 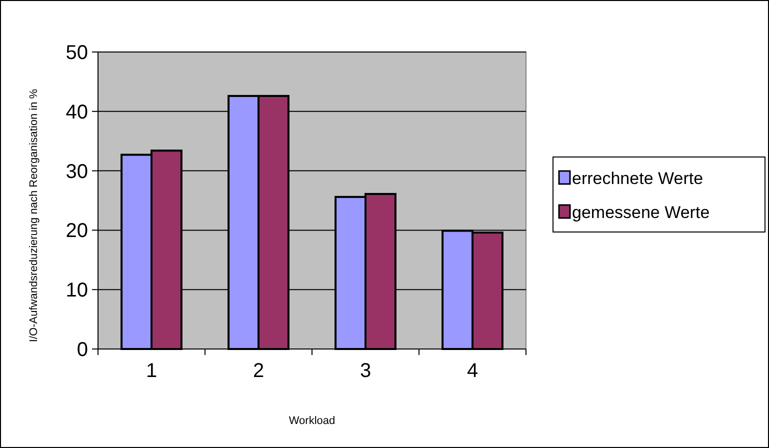 I want to click on y-tick-label: 0, so click(x=82, y=350).